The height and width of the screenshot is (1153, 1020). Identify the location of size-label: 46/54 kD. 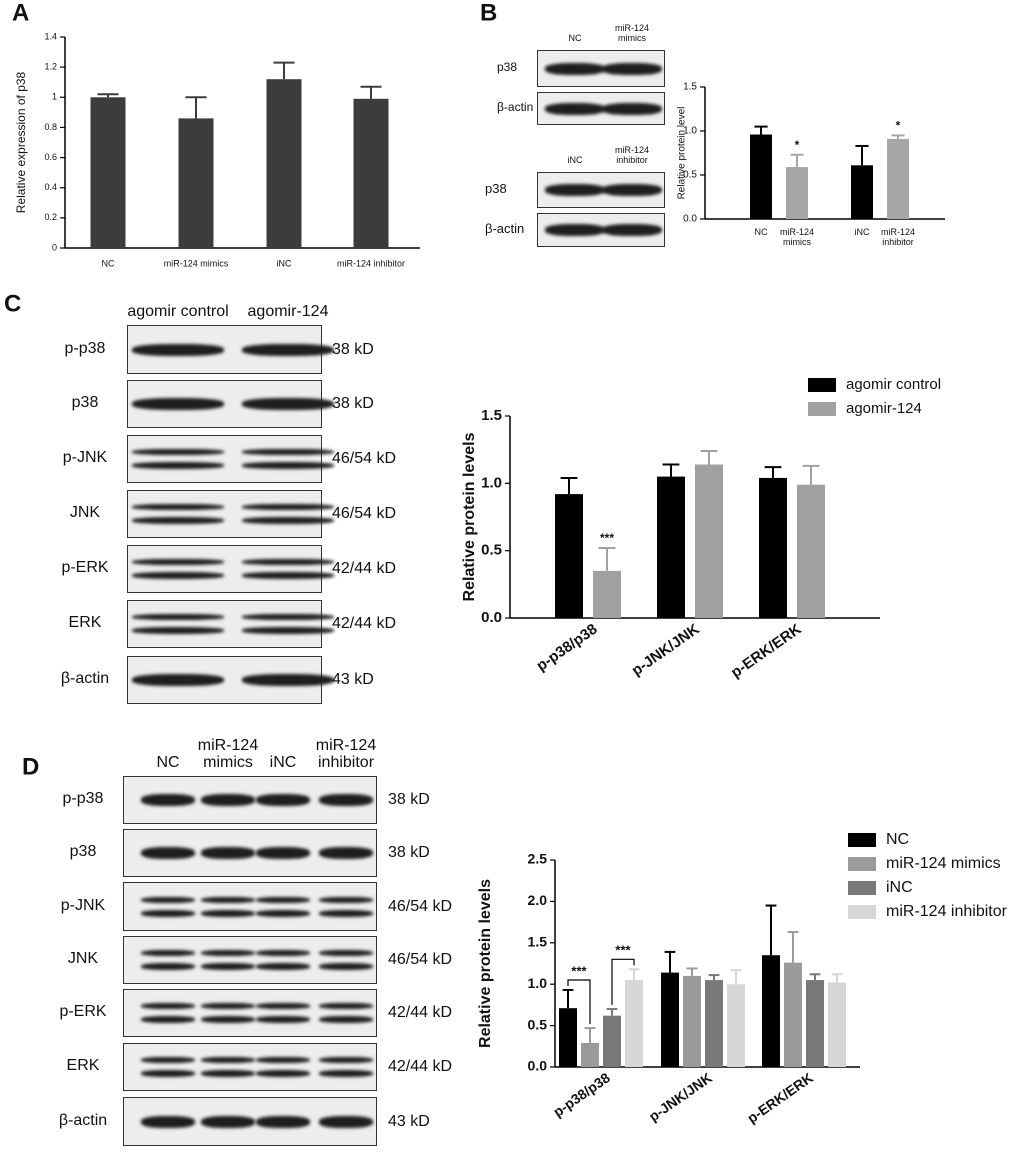
(420, 906).